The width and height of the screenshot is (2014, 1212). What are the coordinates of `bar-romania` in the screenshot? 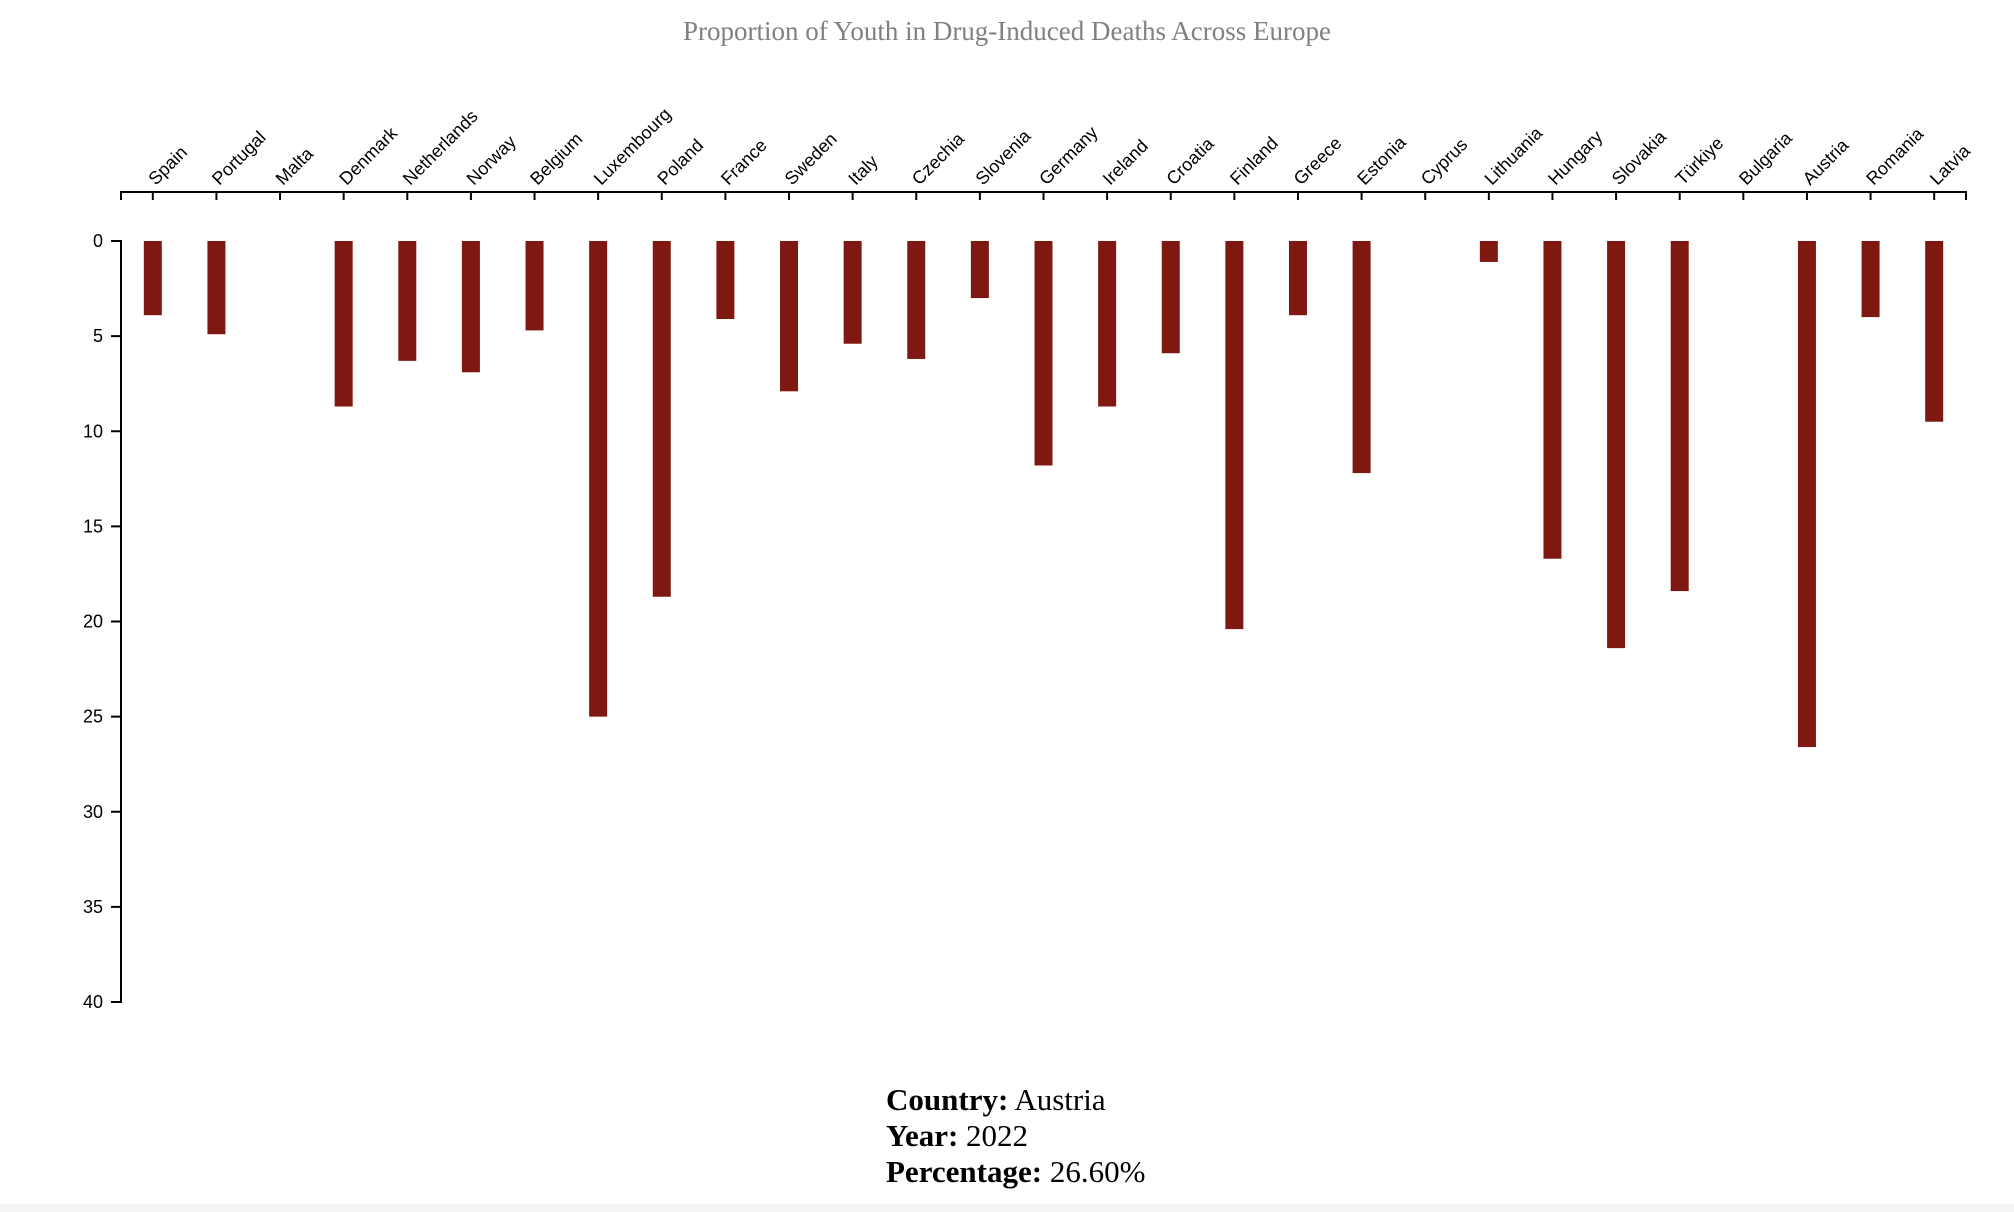 It's located at (1870, 279).